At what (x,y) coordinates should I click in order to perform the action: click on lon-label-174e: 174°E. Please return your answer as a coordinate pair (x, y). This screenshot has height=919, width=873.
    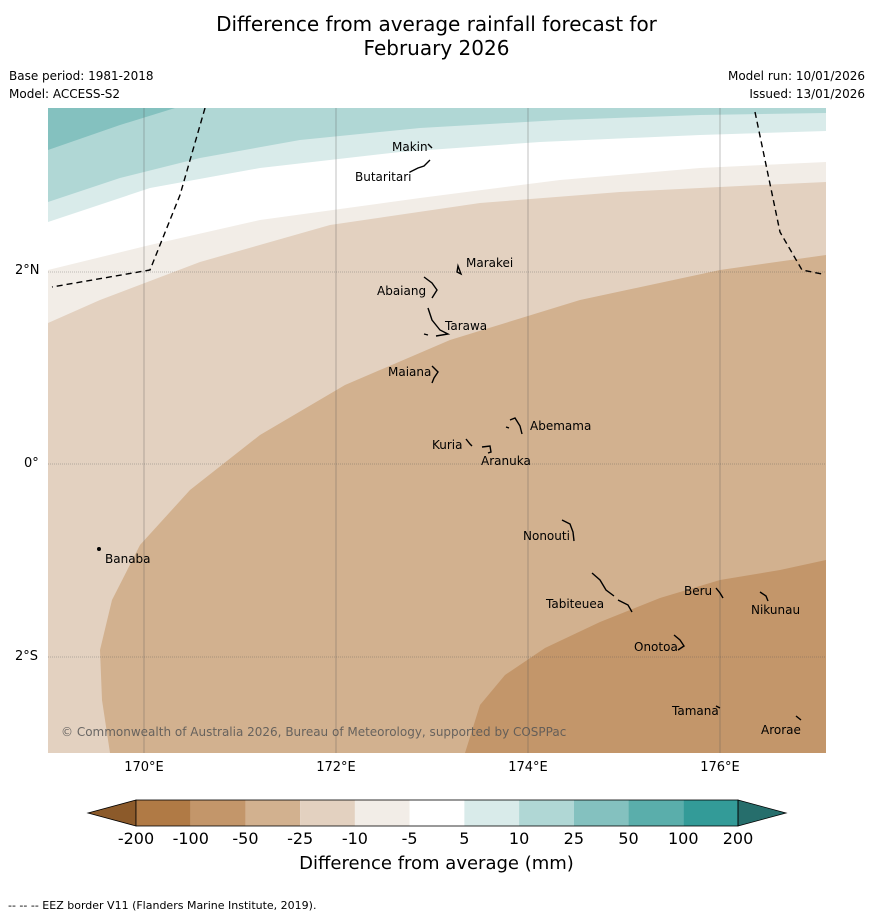
    Looking at the image, I should click on (528, 767).